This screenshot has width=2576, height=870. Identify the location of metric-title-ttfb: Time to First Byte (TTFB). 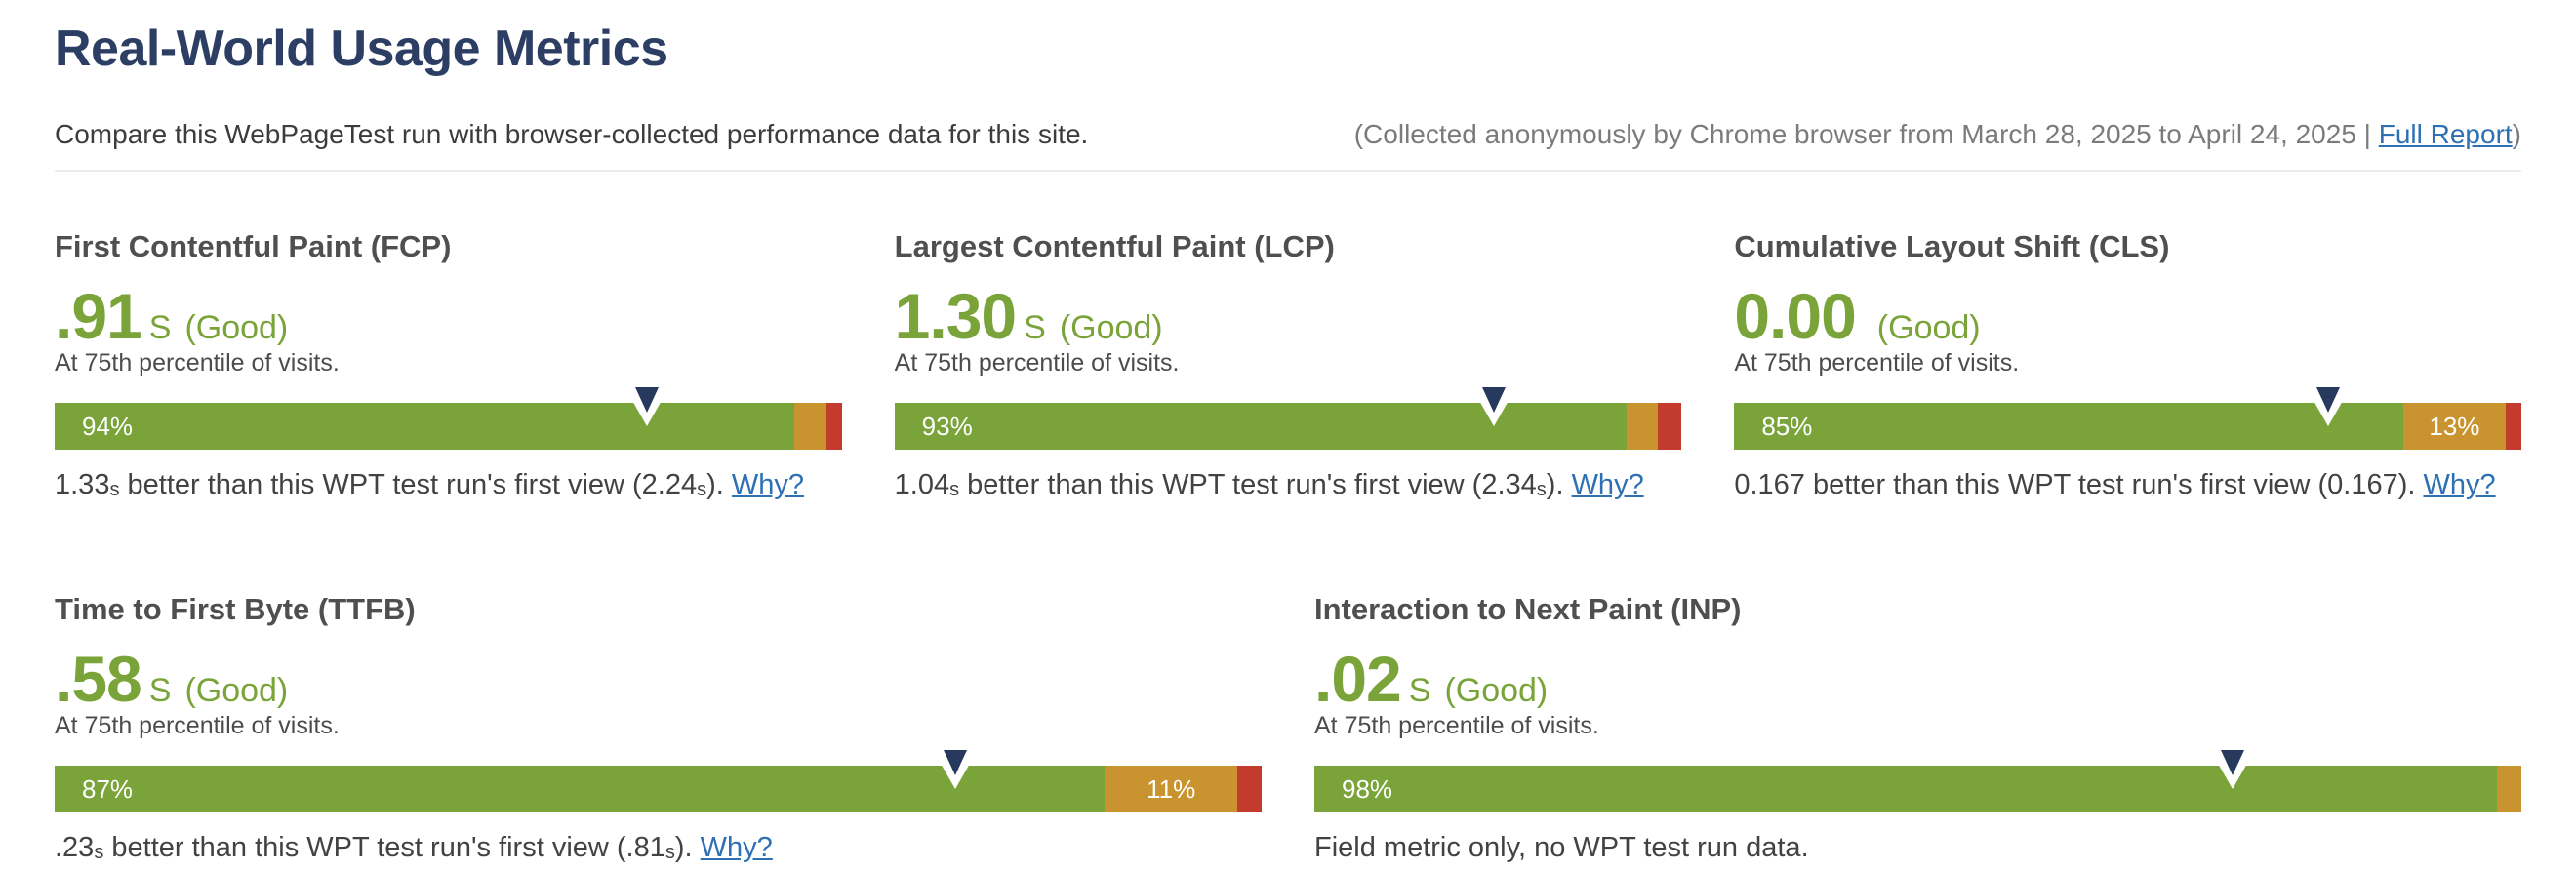
(235, 609).